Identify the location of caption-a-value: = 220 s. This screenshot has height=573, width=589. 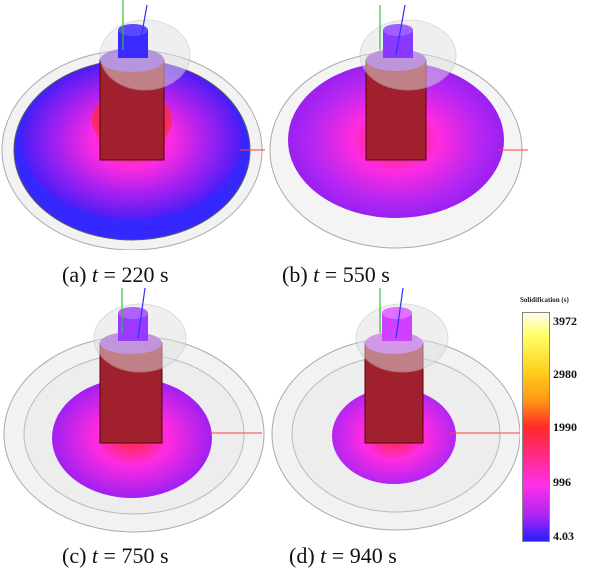
(136, 274).